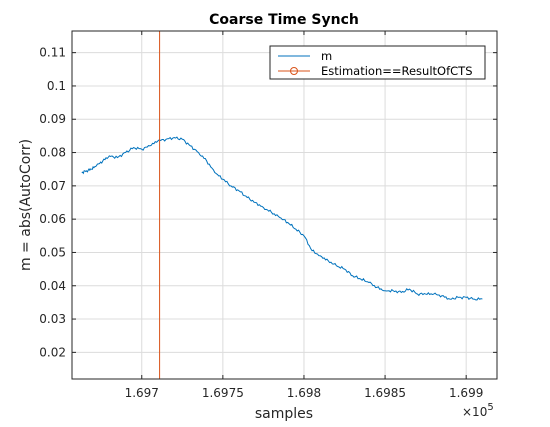 The height and width of the screenshot is (427, 550). Describe the element at coordinates (52, 352) in the screenshot. I see `y-tick-label: 0.02` at that location.